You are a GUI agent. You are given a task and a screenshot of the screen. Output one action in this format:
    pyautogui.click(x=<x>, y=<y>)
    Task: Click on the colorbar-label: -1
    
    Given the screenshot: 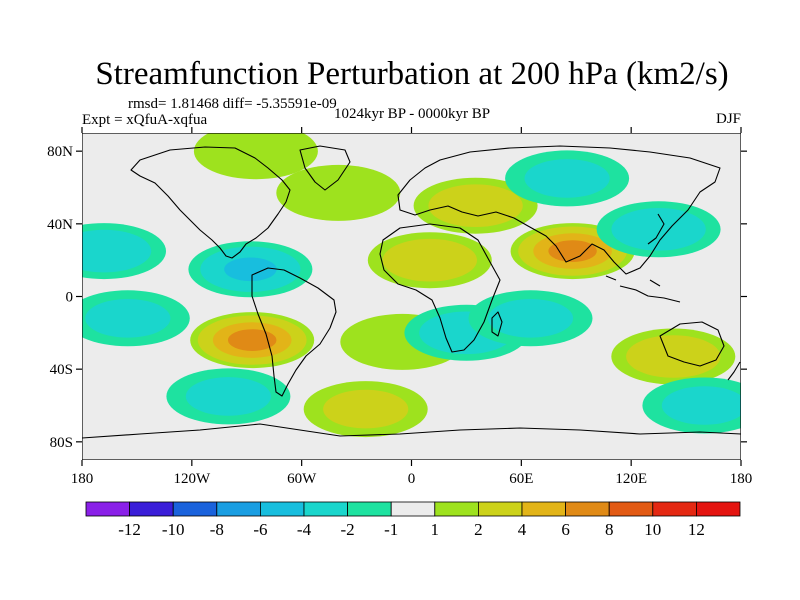 What is the action you would take?
    pyautogui.click(x=391, y=529)
    